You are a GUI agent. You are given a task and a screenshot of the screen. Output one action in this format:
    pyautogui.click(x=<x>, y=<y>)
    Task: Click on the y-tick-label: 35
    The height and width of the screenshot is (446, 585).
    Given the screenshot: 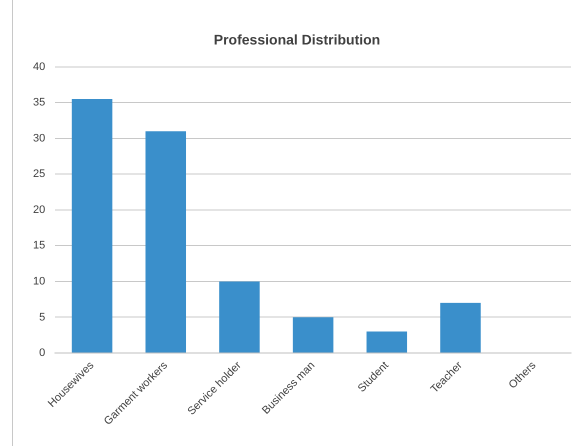 What is the action you would take?
    pyautogui.click(x=39, y=102)
    